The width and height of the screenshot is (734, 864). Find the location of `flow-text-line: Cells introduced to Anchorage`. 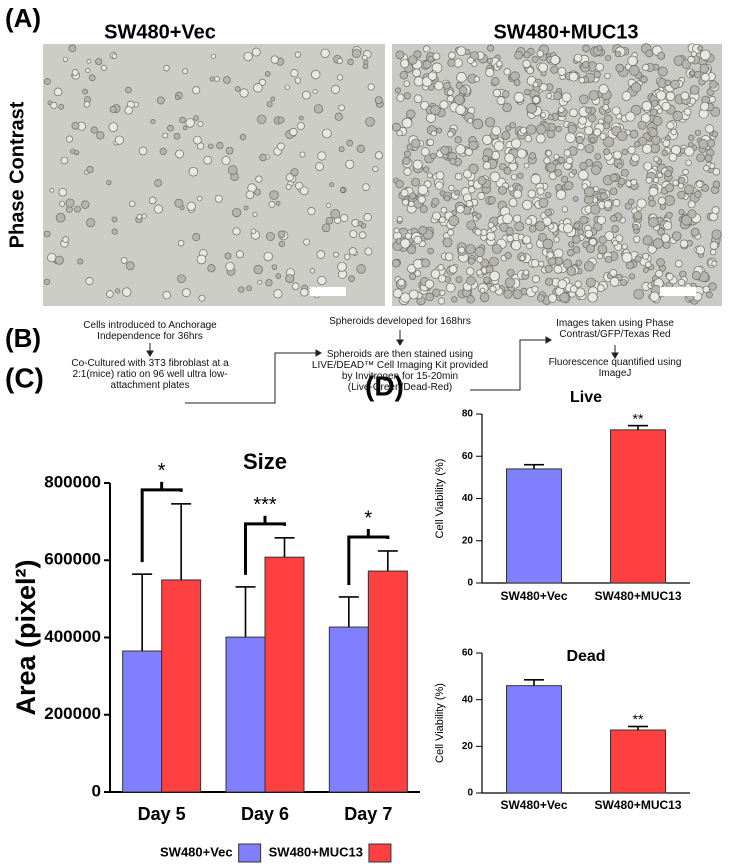

flow-text-line: Cells introduced to Anchorage is located at coordinates (150, 325).